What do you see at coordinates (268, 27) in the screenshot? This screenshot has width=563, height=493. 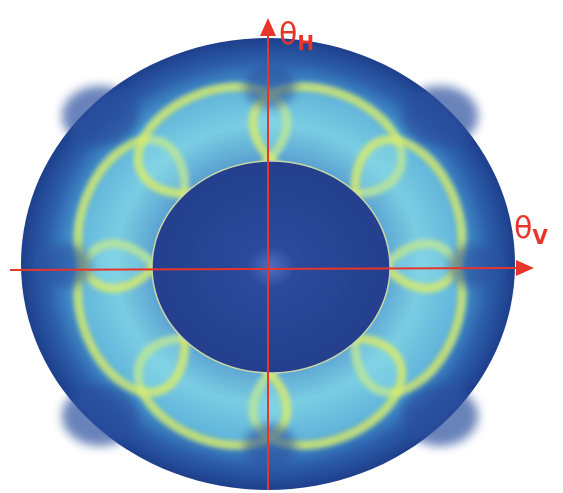 I see `vertical-arrow` at bounding box center [268, 27].